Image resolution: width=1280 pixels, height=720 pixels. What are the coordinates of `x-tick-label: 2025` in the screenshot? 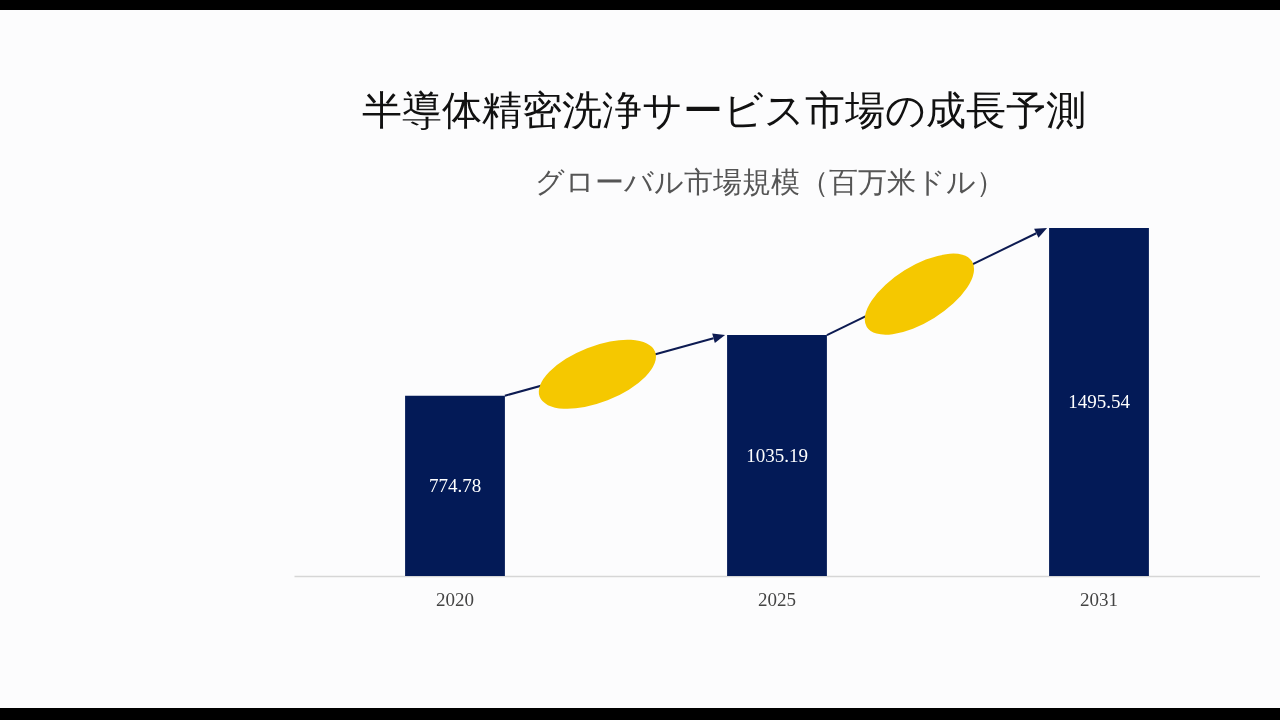 It's located at (777, 599).